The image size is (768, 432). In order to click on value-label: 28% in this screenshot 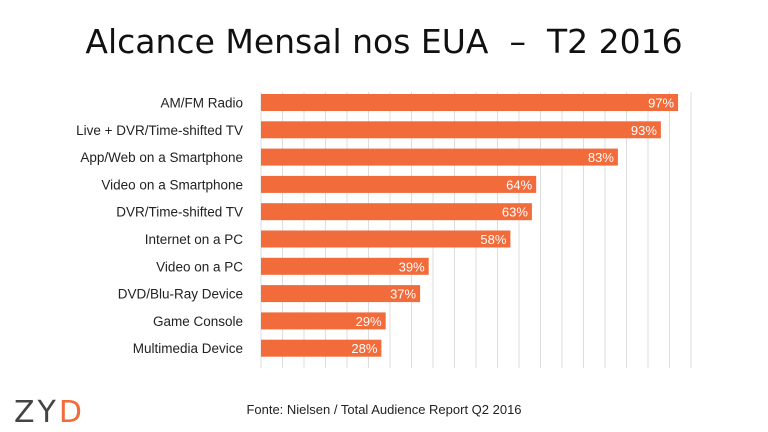, I will do `click(364, 348)`.